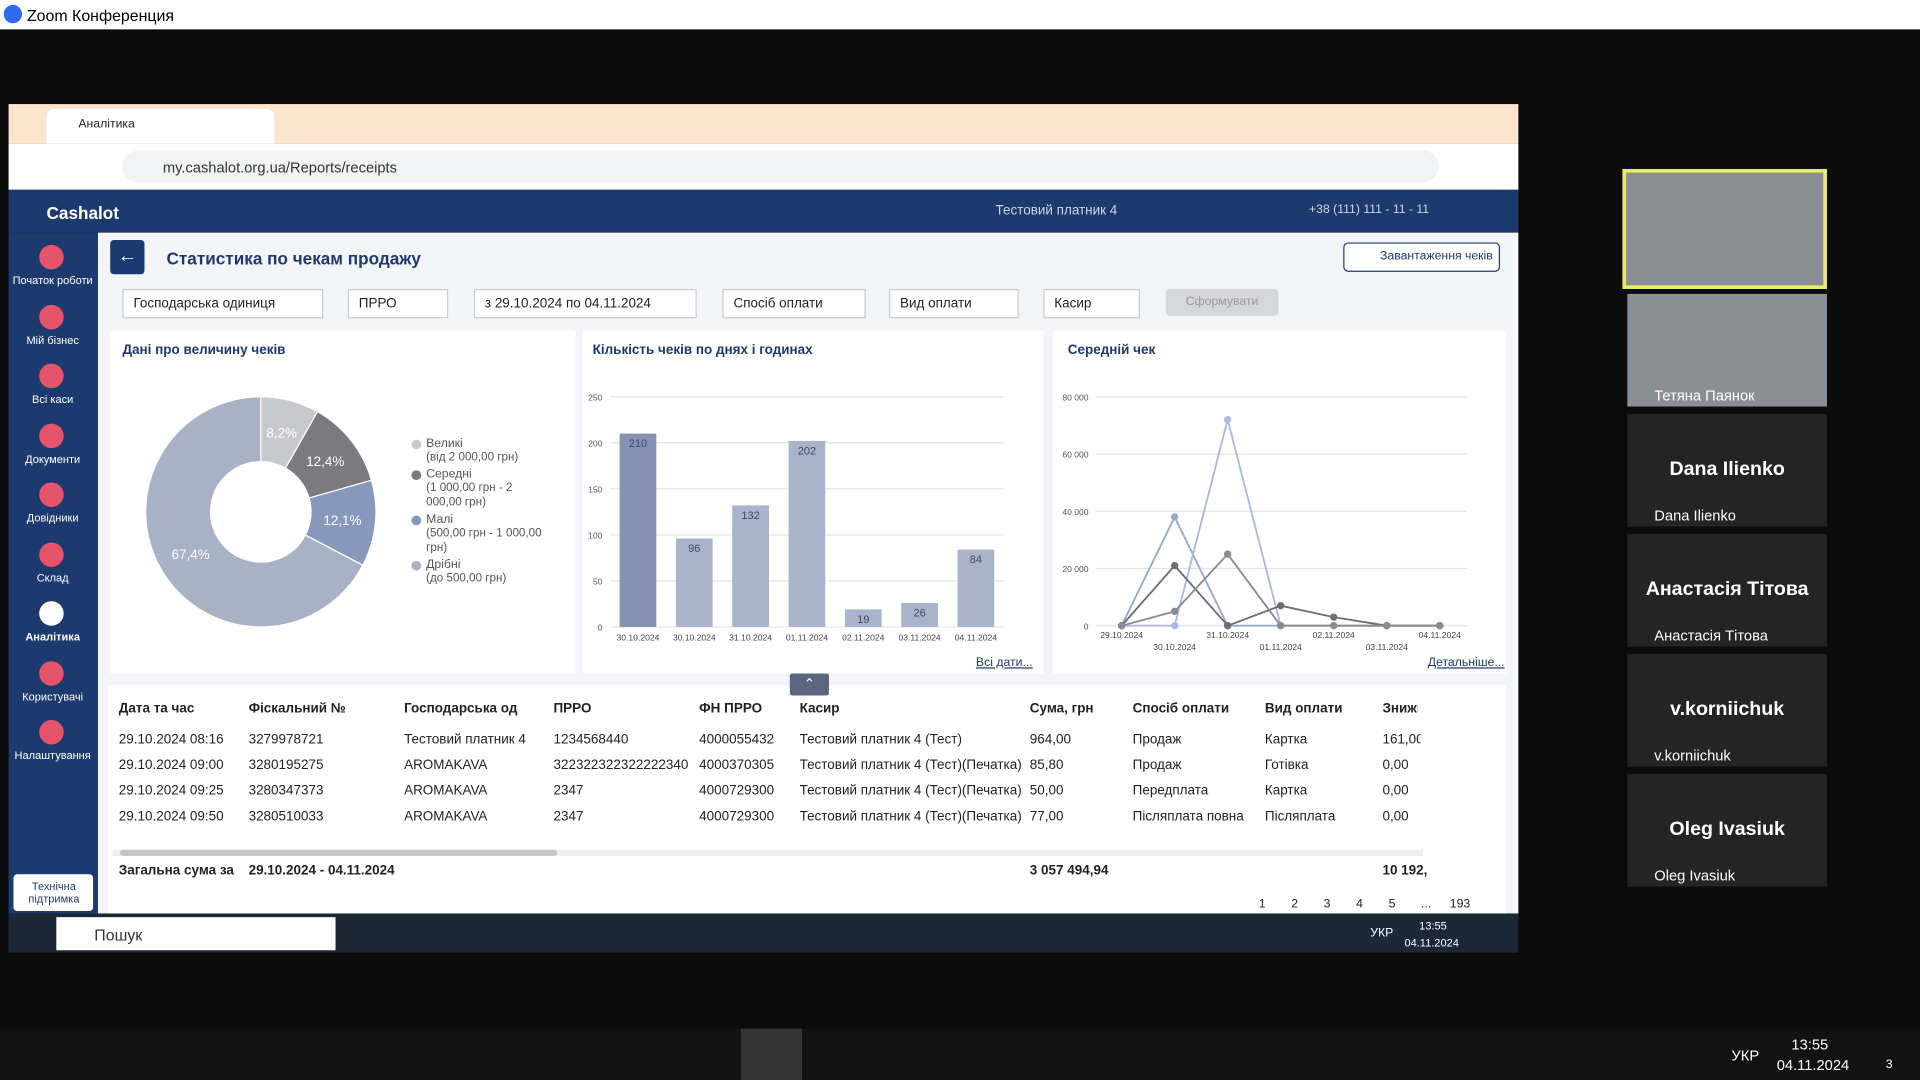  Describe the element at coordinates (223, 303) in the screenshot. I see `filter: Господарська одиниця` at that location.